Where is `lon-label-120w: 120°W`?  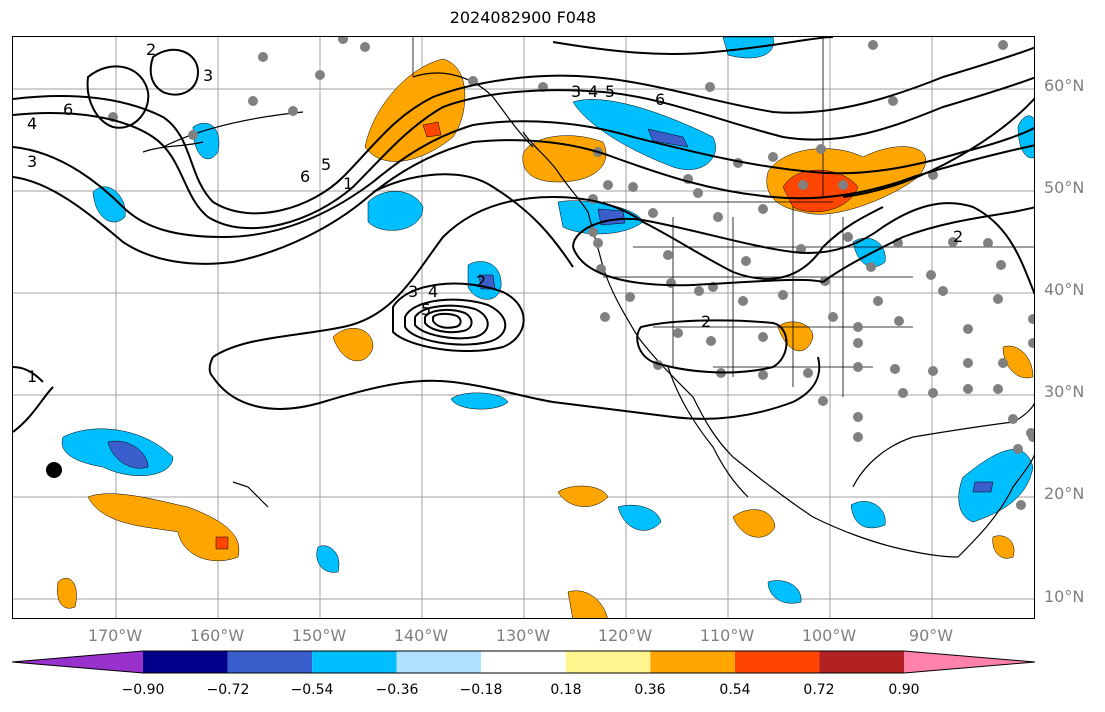 lon-label-120w: 120°W is located at coordinates (625, 635).